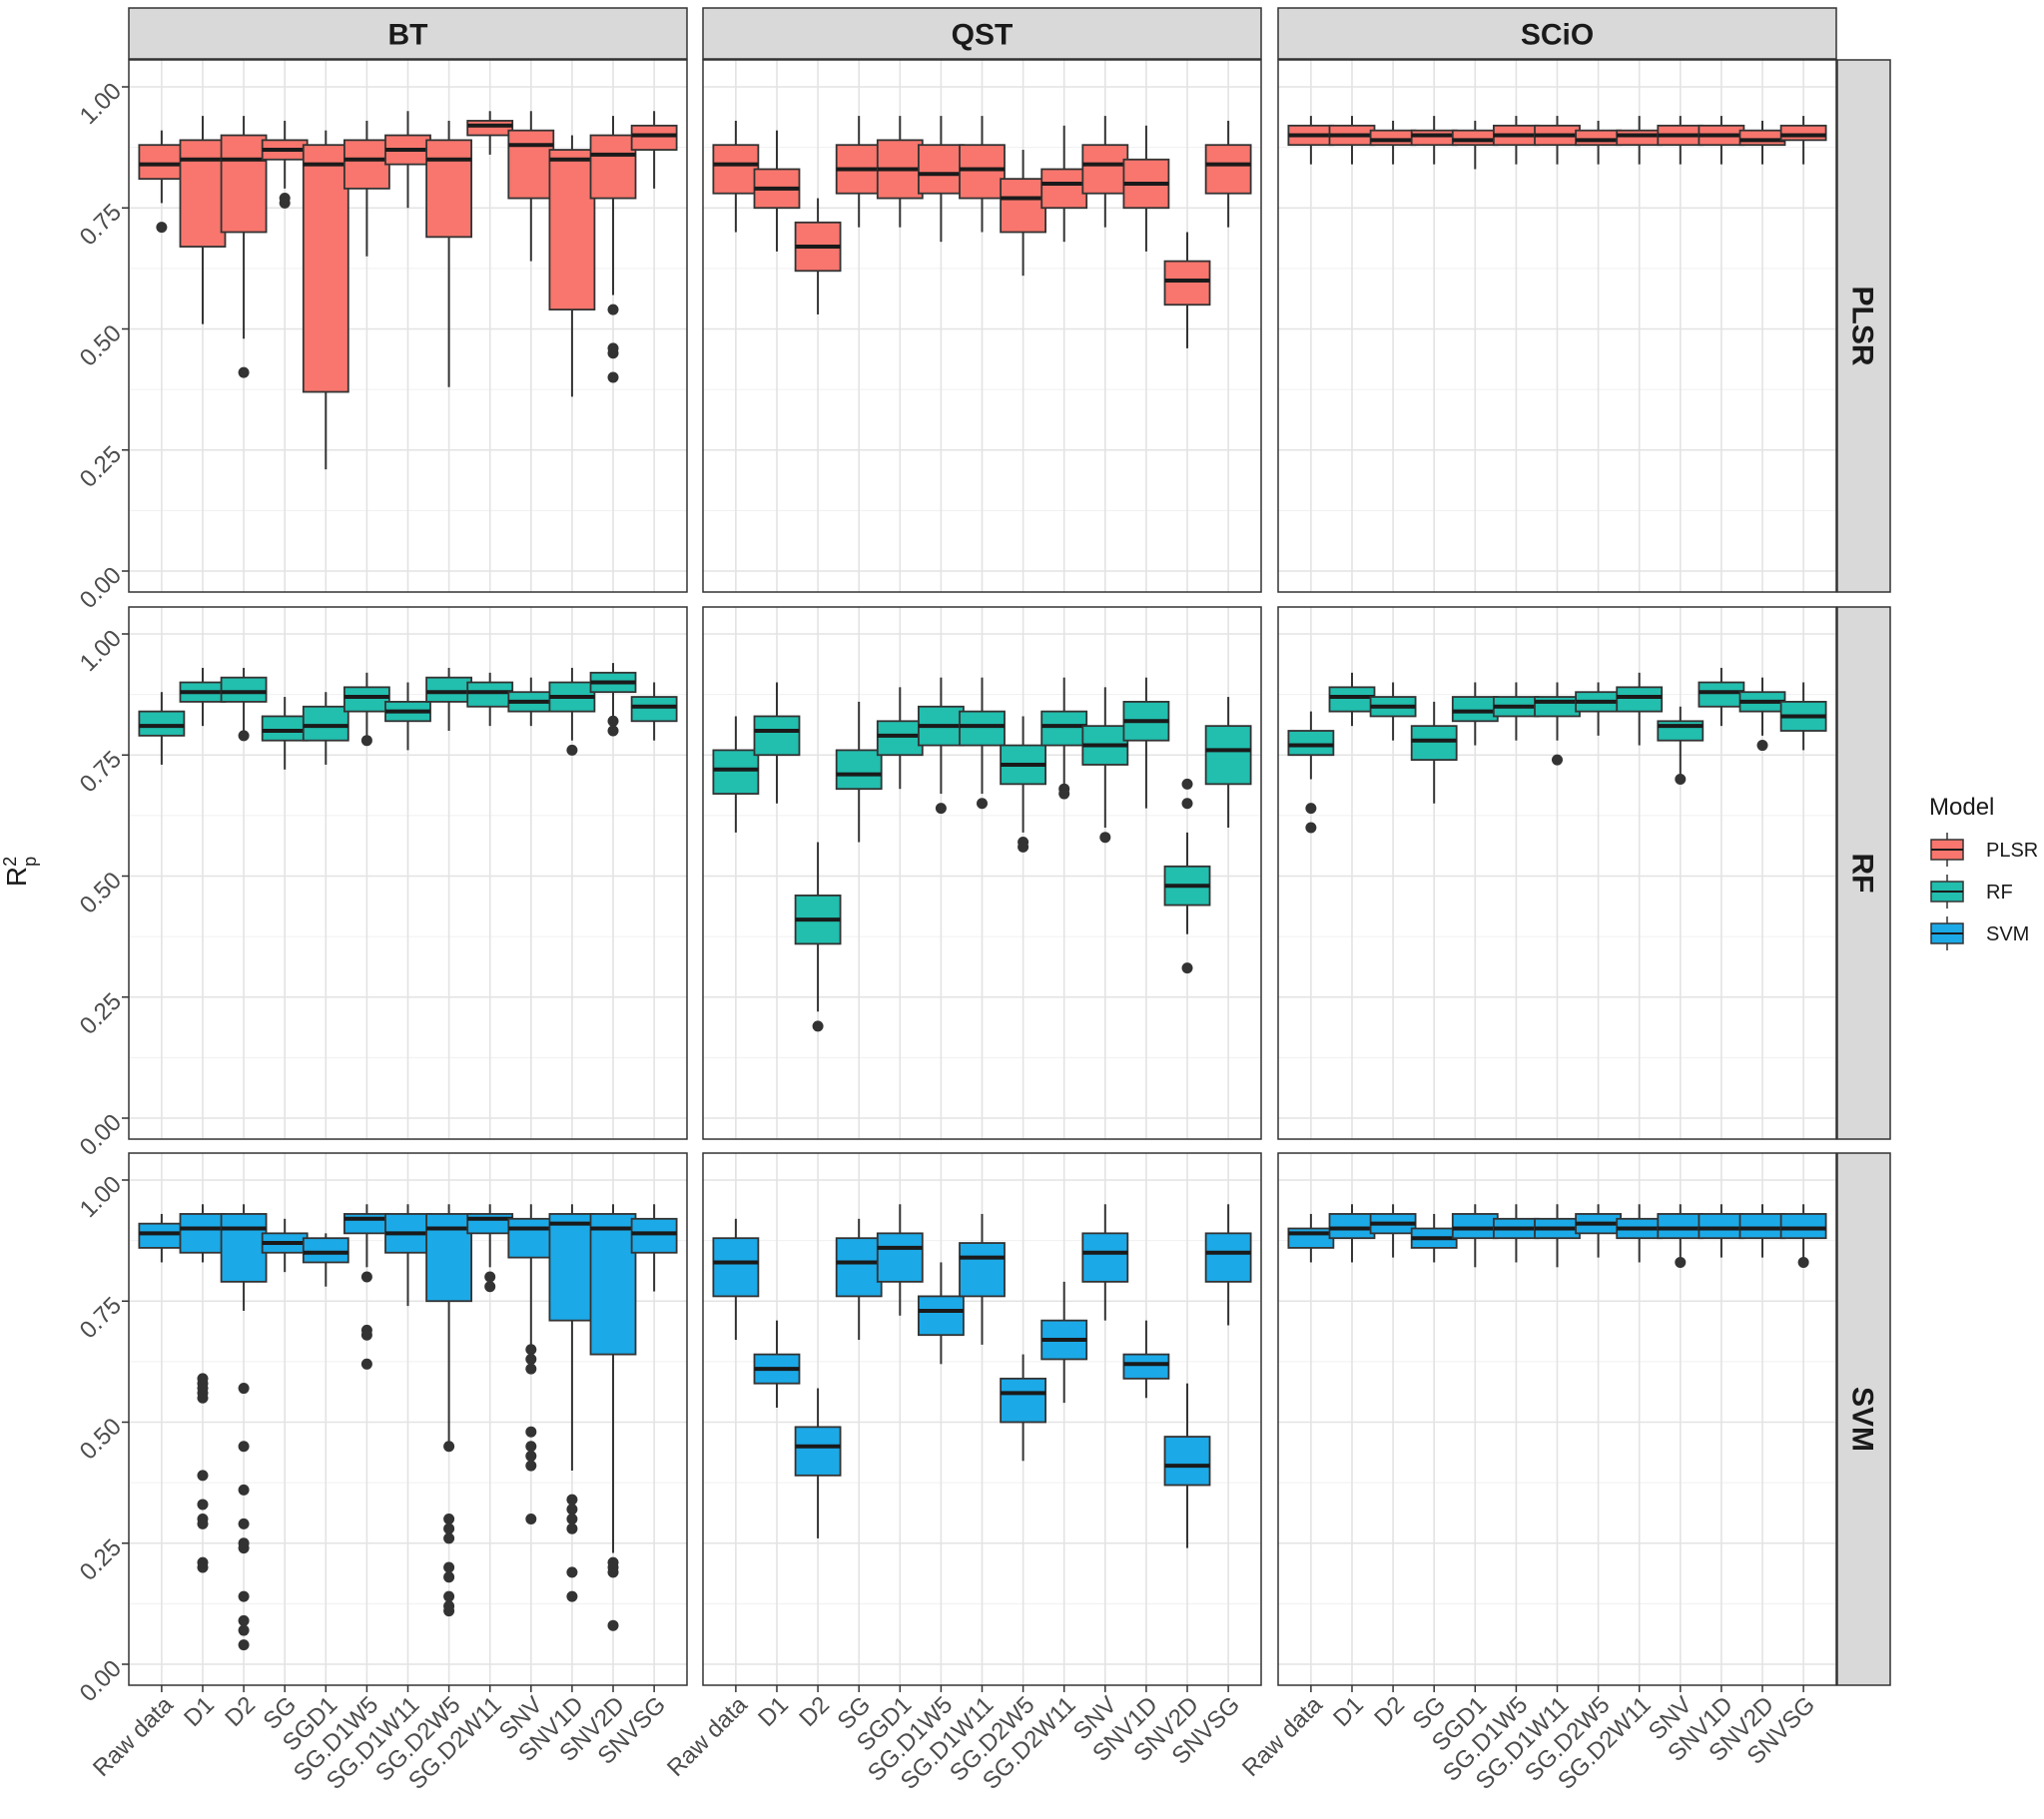 This screenshot has height=1819, width=2044. I want to click on panel-svm-scio, so click(1557, 1419).